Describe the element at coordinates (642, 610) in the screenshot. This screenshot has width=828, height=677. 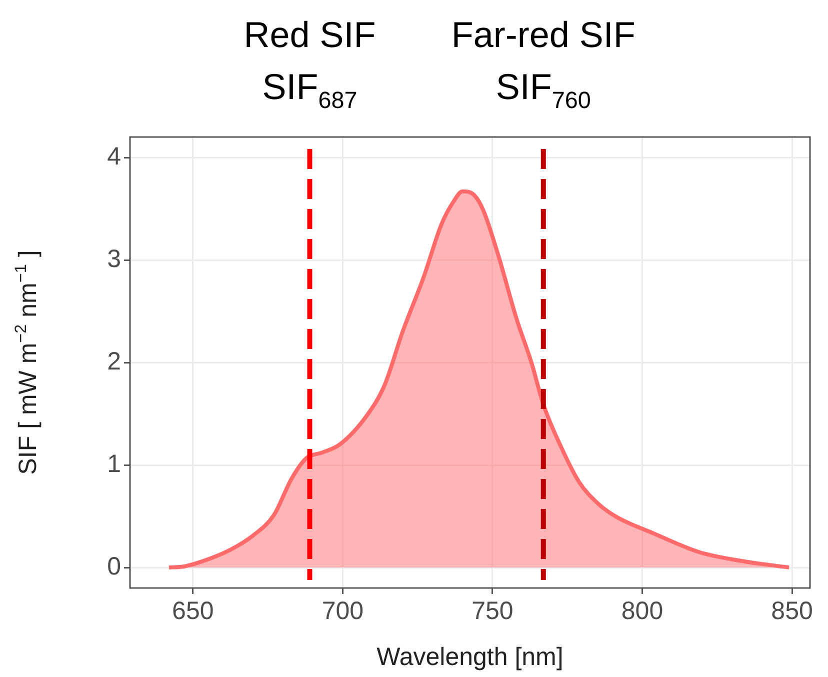
I see `x-tick-label: 800` at that location.